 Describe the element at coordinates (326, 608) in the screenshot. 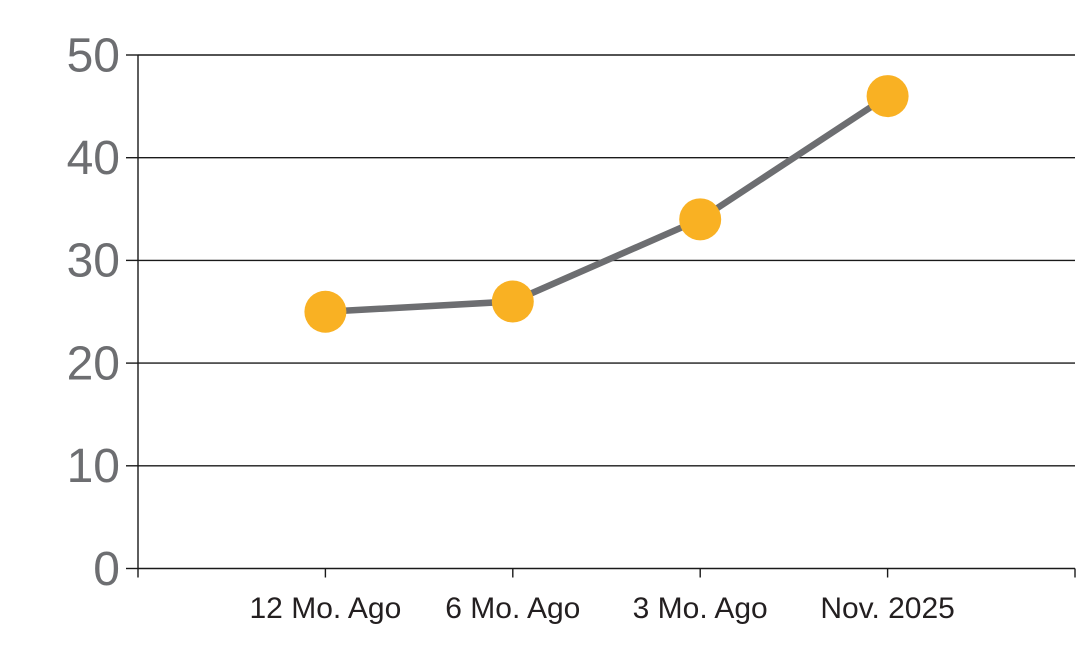

I see `x-tick-label: 12 Mo. Ago` at that location.